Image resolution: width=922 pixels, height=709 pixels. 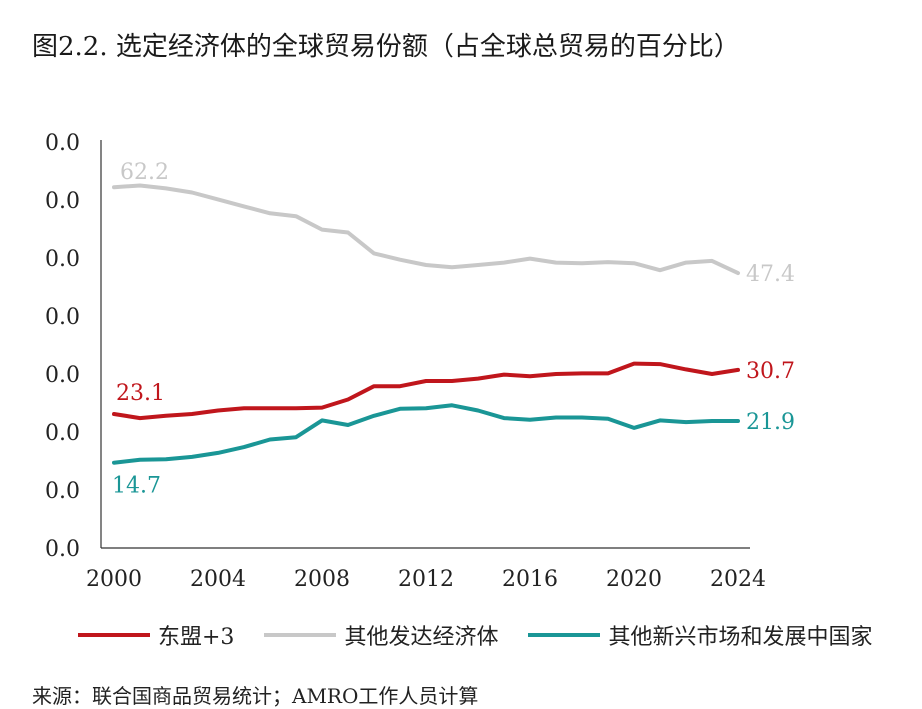 I want to click on series-end-label: 30.7, so click(x=770, y=371).